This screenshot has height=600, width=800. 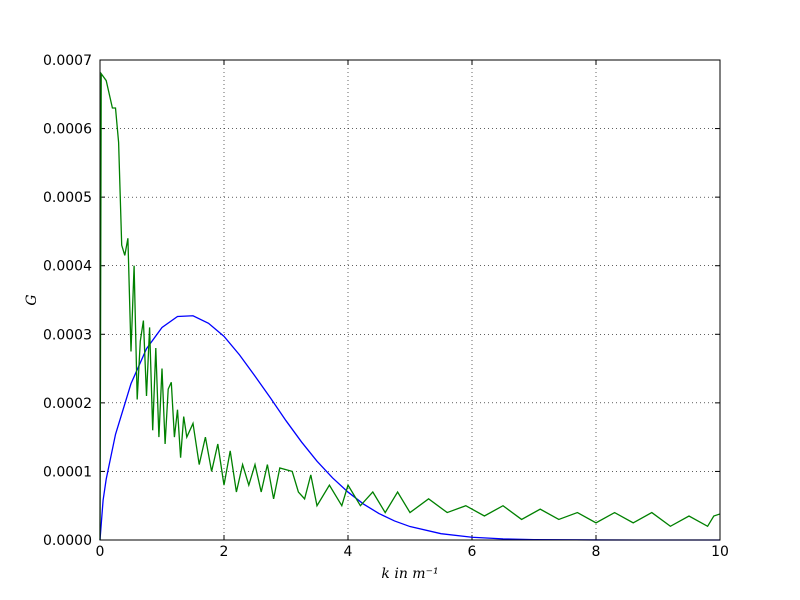 What do you see at coordinates (224, 552) in the screenshot?
I see `x-tick-label: 2` at bounding box center [224, 552].